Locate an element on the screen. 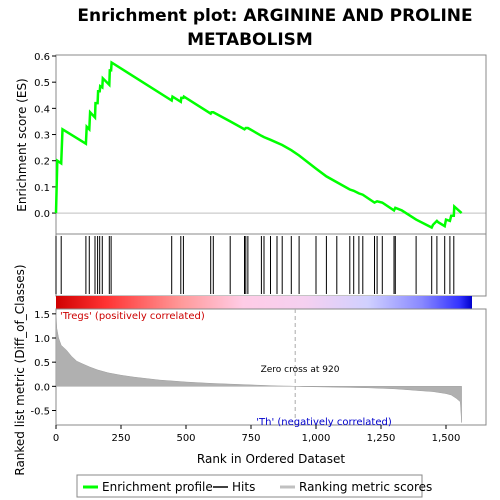 Image resolution: width=500 pixels, height=500 pixels. legend-box is located at coordinates (249, 486).